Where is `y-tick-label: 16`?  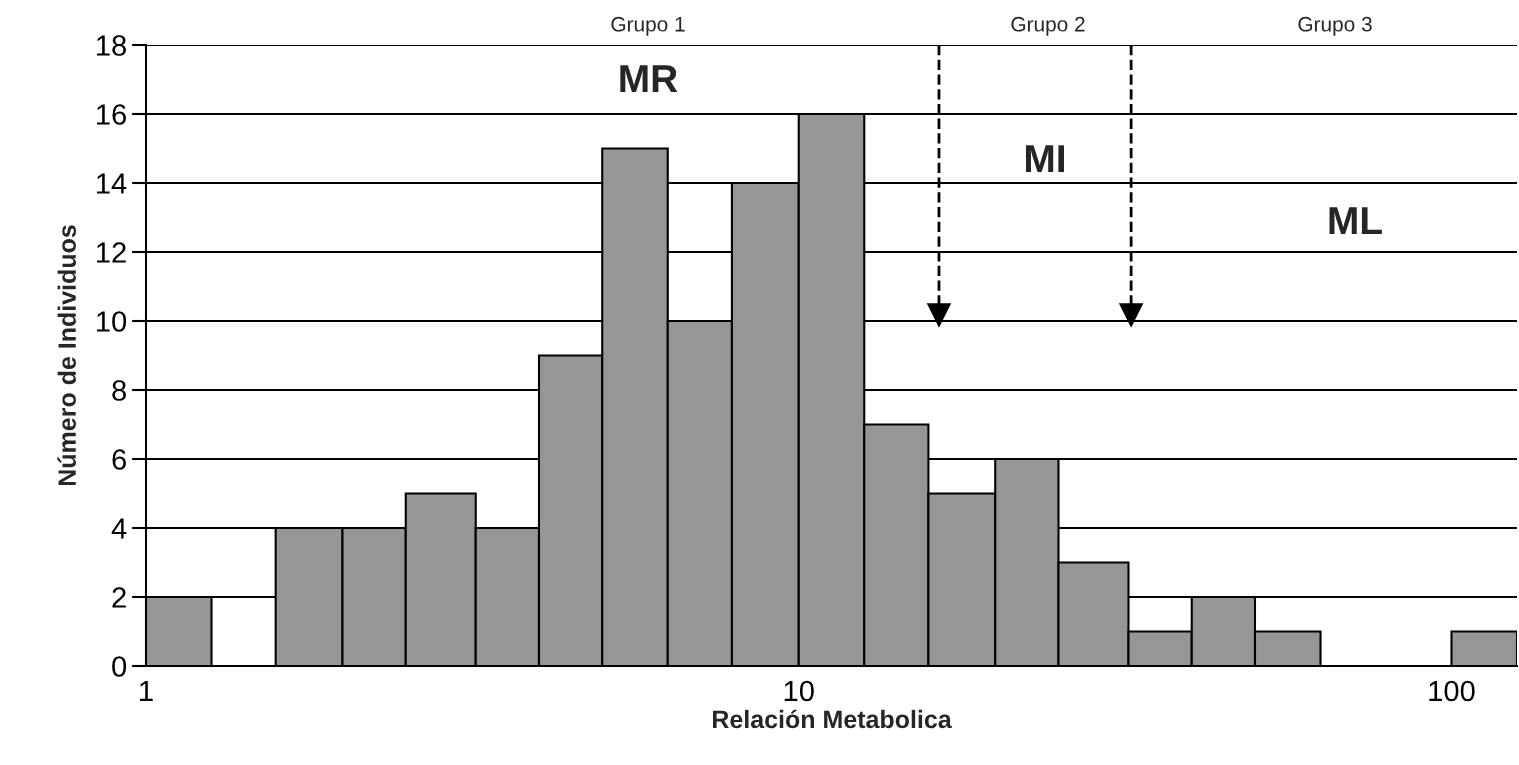 y-tick-label: 16 is located at coordinates (111, 114).